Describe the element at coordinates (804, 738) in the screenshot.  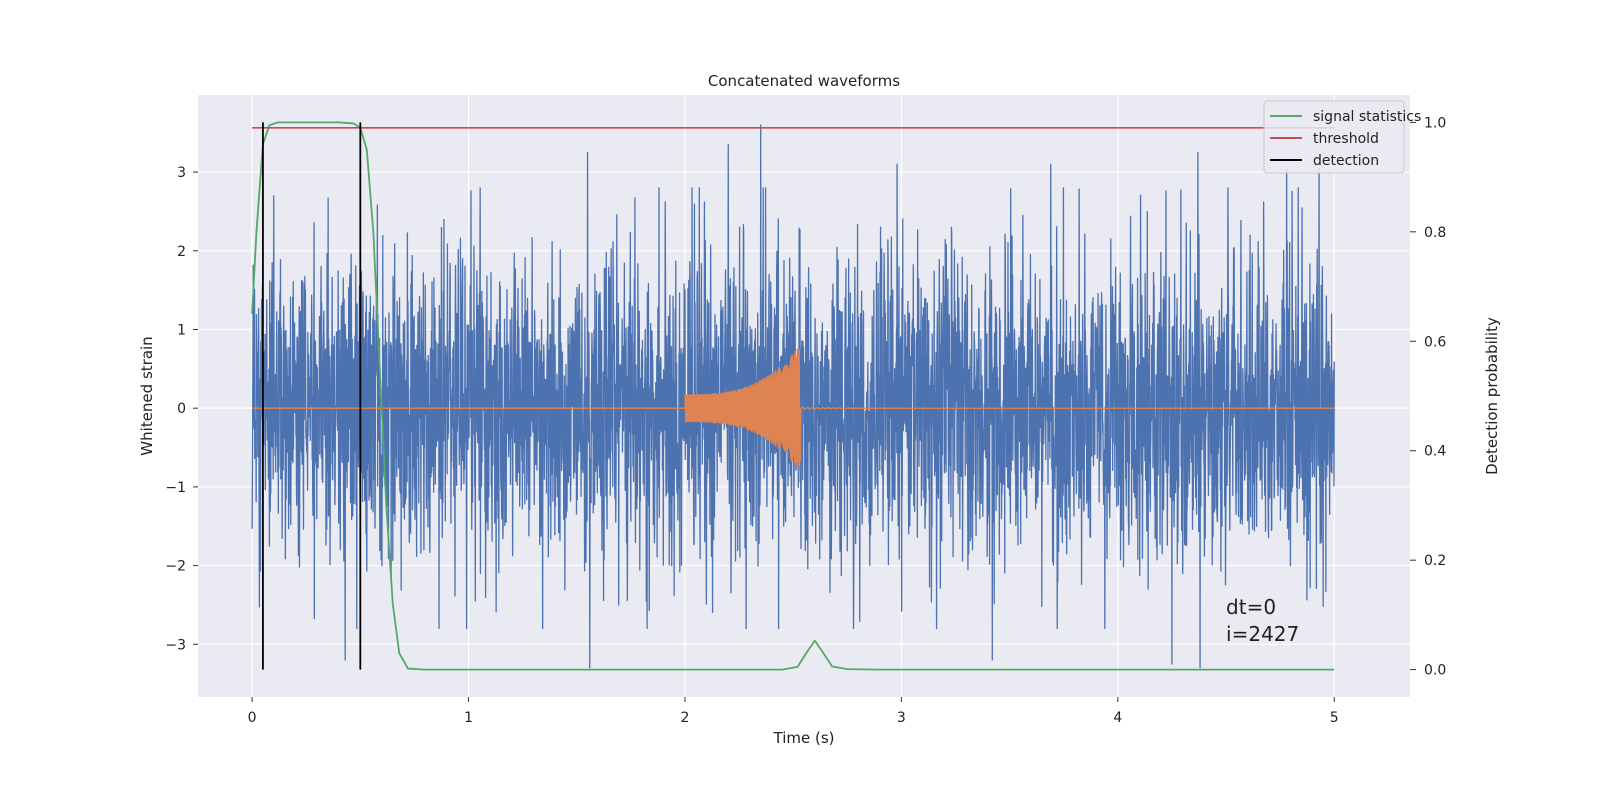
I see `x-axis-label: Time (s)` at that location.